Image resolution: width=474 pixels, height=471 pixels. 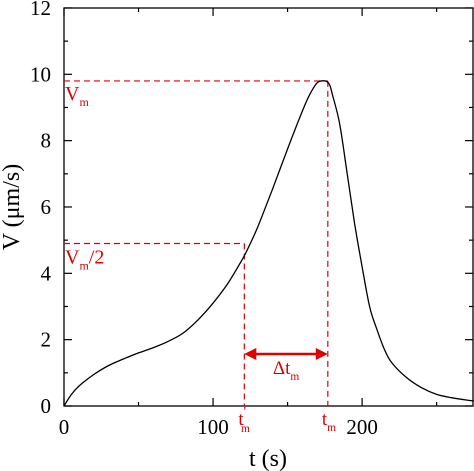 What do you see at coordinates (12, 207) in the screenshot?
I see `y-axis-title: V (μm/s)` at bounding box center [12, 207].